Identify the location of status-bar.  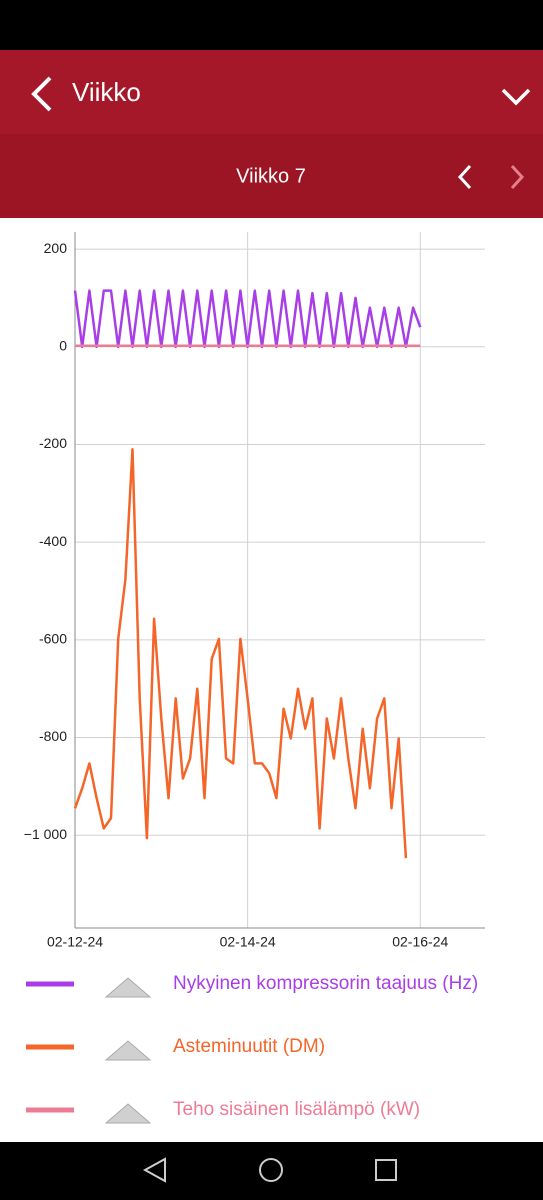
(271, 25).